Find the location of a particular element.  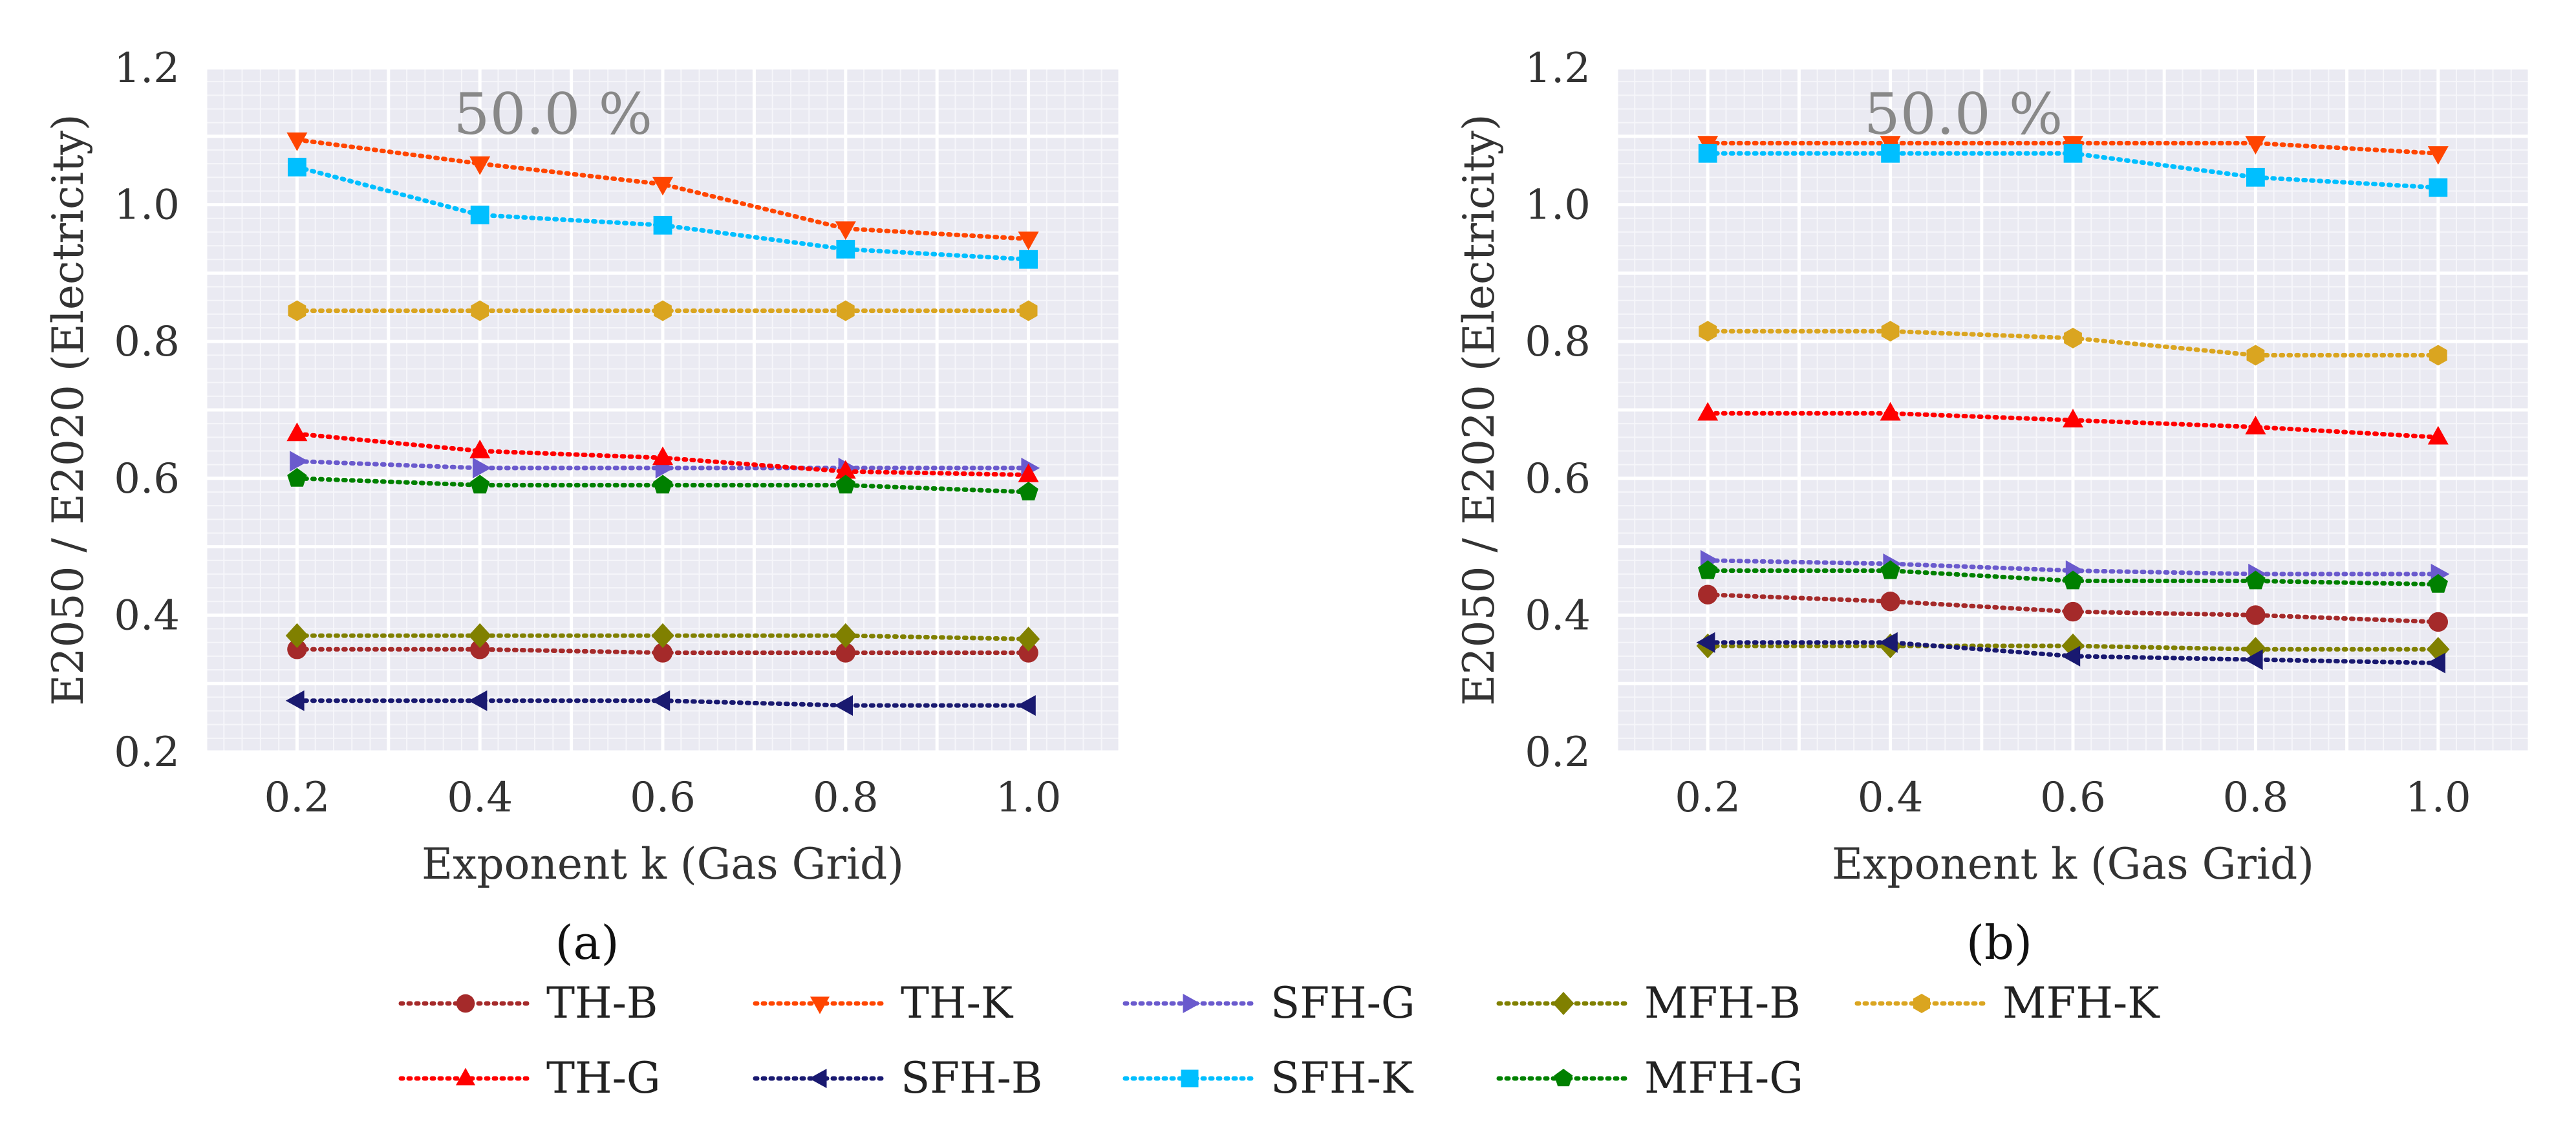

legend-item-mfh-g: MFH-G is located at coordinates (1649, 1078).